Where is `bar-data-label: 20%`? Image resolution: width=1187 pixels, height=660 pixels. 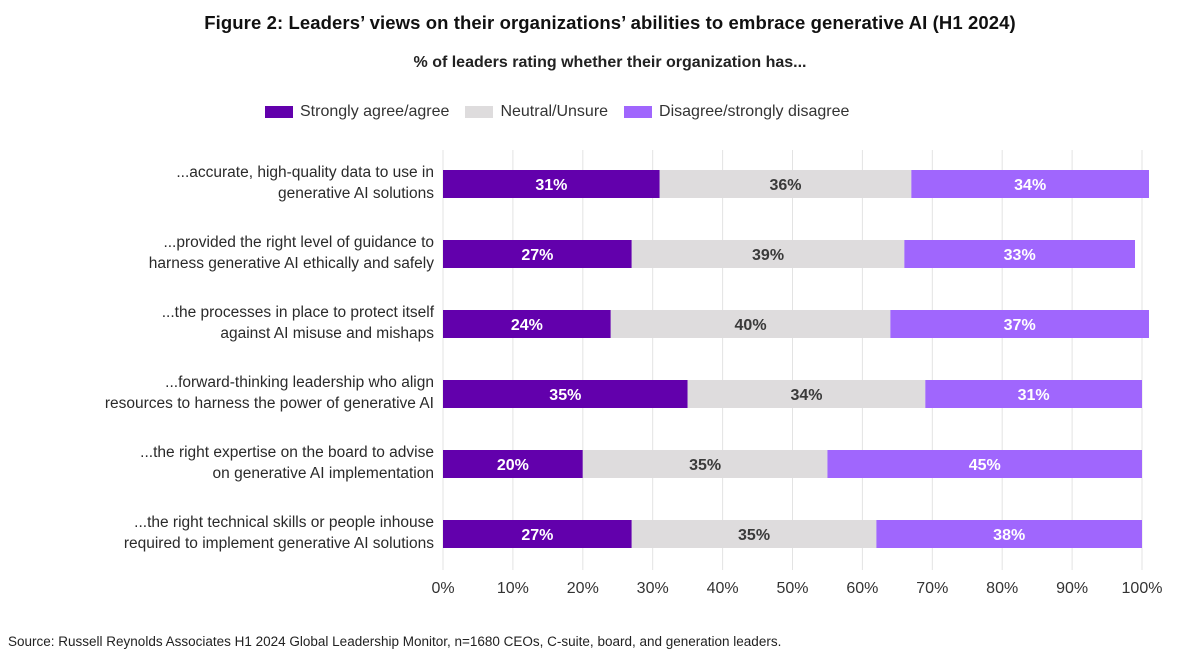
bar-data-label: 20% is located at coordinates (513, 465).